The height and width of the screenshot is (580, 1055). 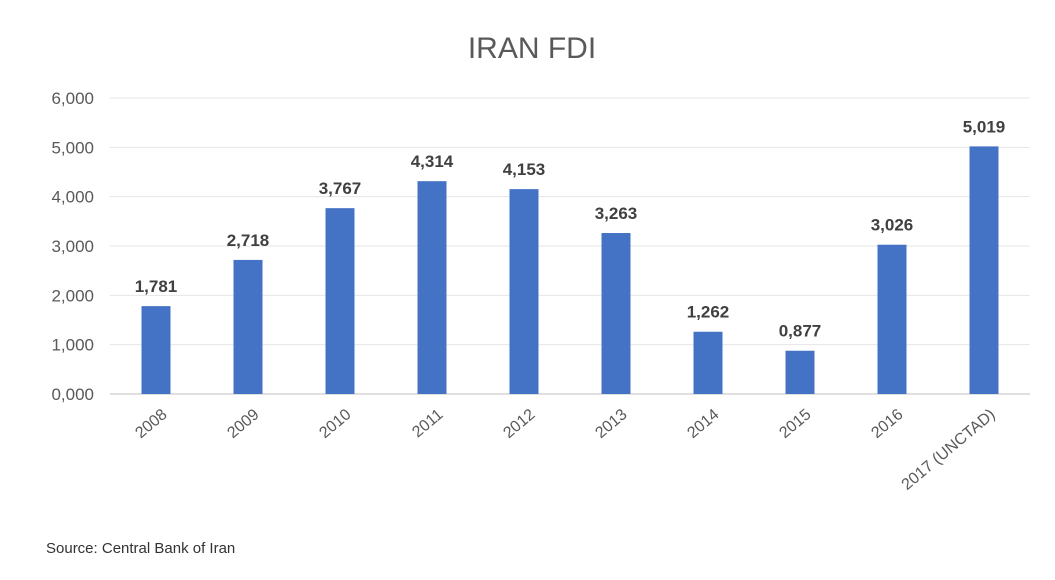 I want to click on x-tick-label: 2012, so click(x=519, y=424).